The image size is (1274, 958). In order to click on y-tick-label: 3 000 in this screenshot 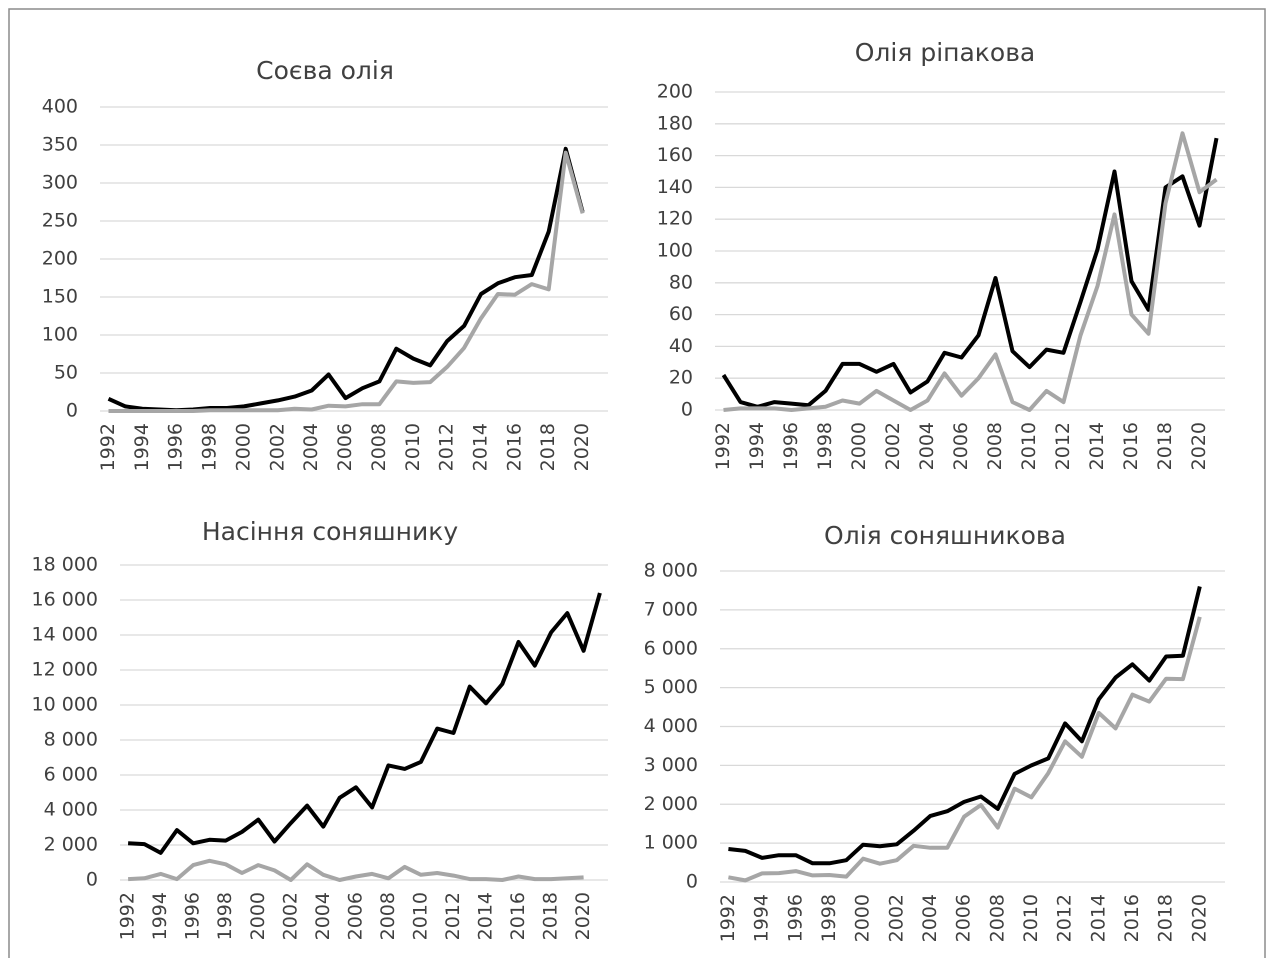, I will do `click(671, 765)`.